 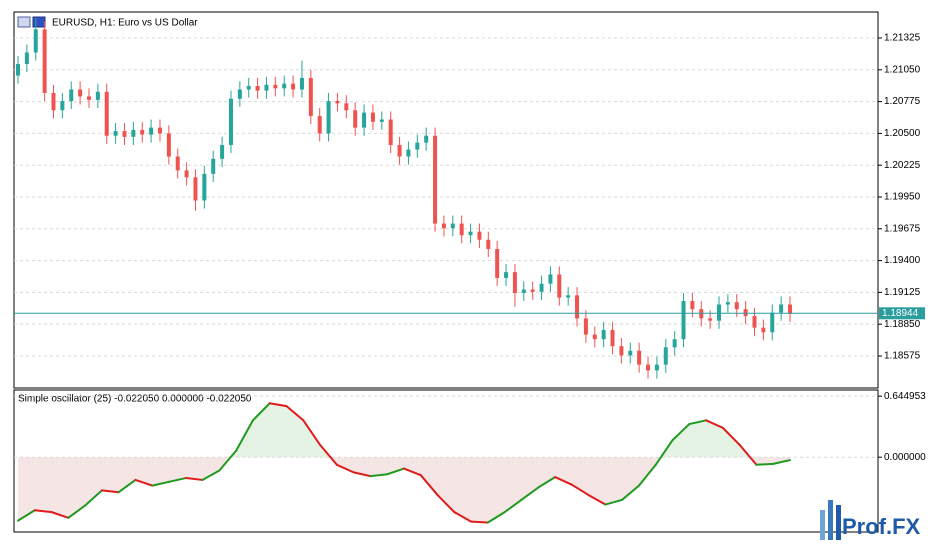 What do you see at coordinates (902, 38) in the screenshot?
I see `y-tick-label: 1.21325` at bounding box center [902, 38].